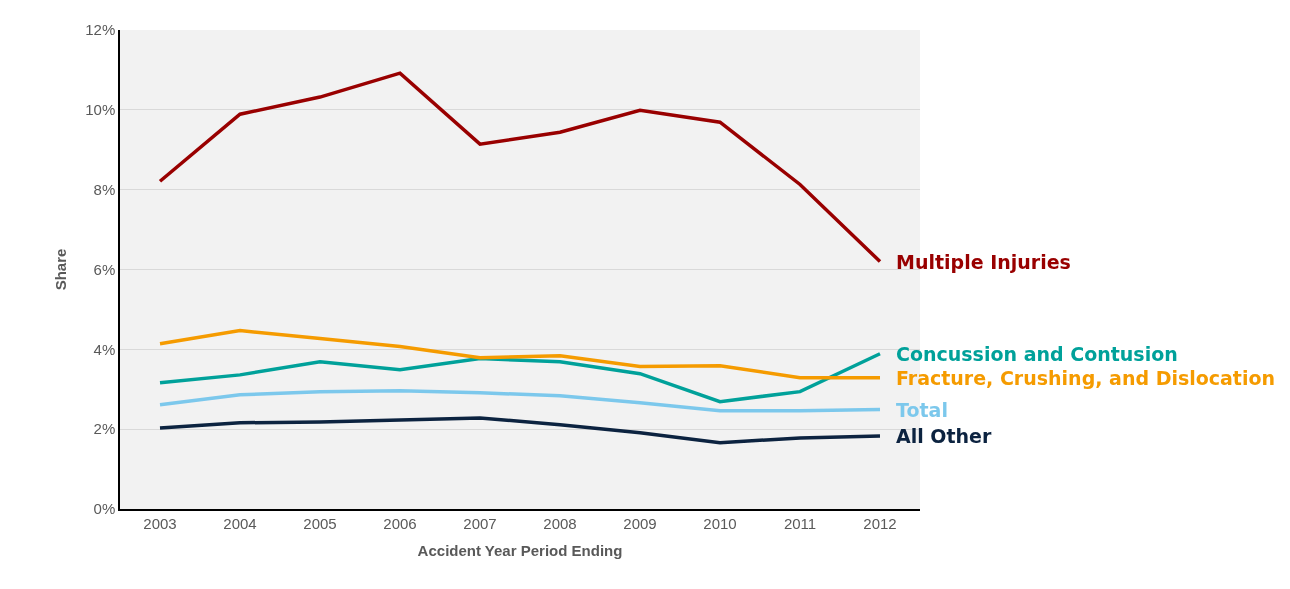  What do you see at coordinates (1086, 378) in the screenshot?
I see `series-label: Fracture, Crushing, and Dislocation` at bounding box center [1086, 378].